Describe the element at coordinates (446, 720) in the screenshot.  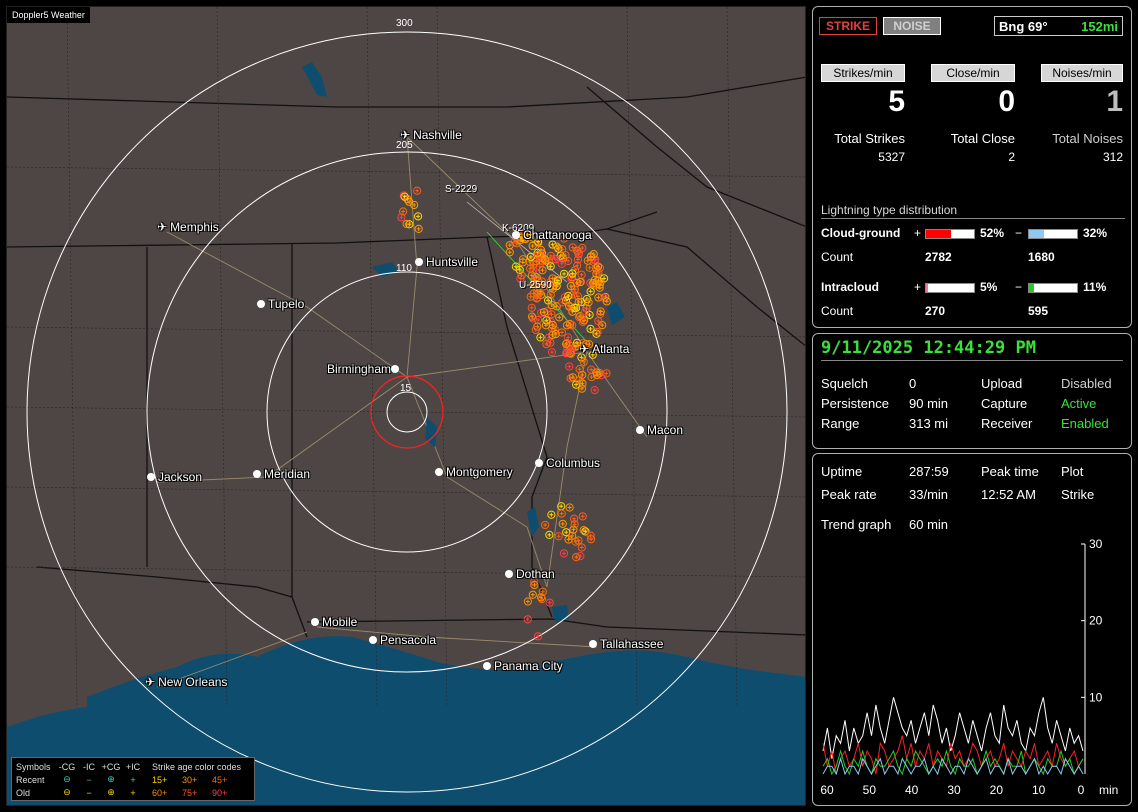
I see `gulf-water` at that location.